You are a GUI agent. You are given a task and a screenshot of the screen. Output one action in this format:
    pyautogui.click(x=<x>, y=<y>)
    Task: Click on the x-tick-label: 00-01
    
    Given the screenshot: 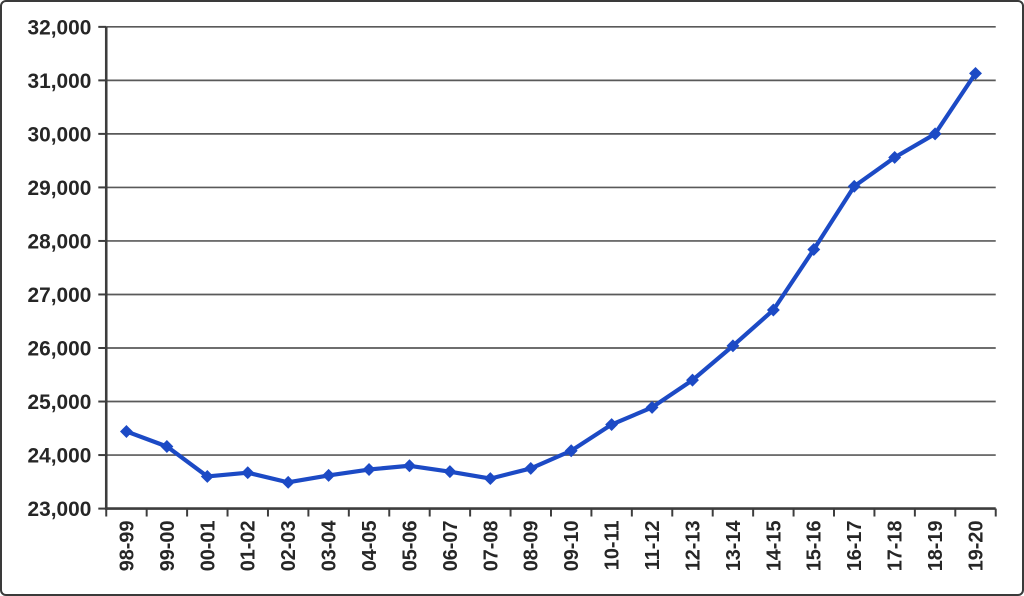 What is the action you would take?
    pyautogui.click(x=208, y=545)
    